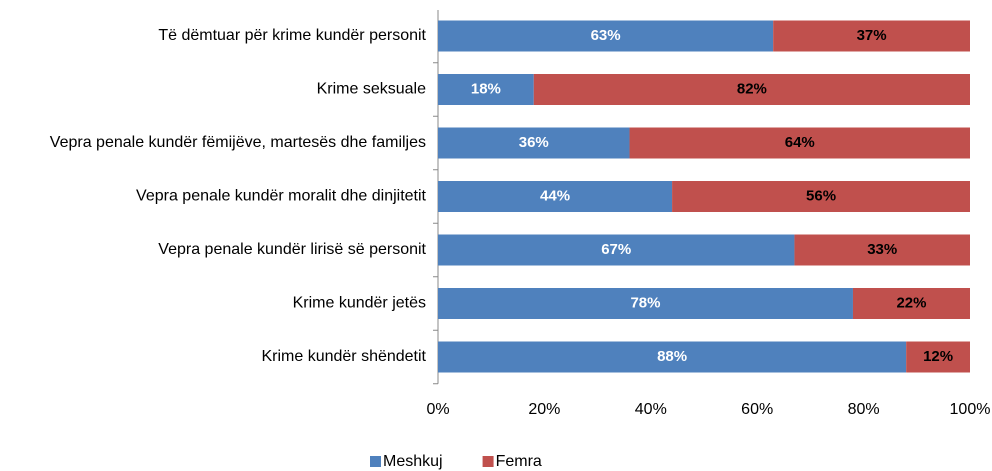 The image size is (992, 471). I want to click on x-tick-label: 40%, so click(651, 409).